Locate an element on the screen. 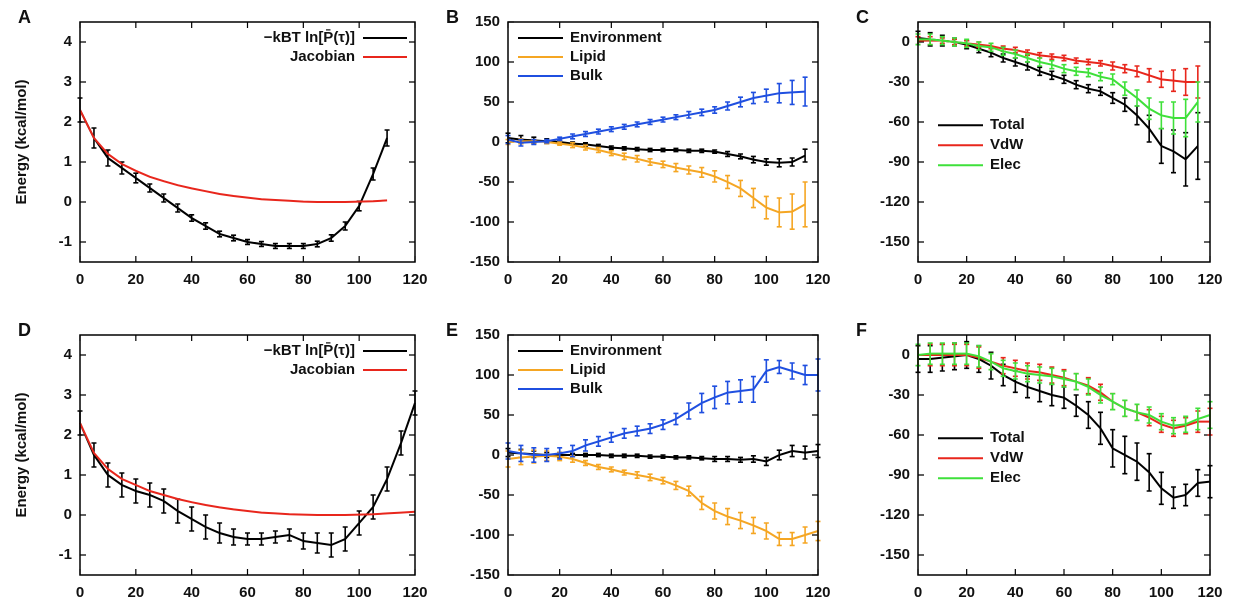 This screenshot has width=1253, height=611. panel-label: B is located at coordinates (452, 17).